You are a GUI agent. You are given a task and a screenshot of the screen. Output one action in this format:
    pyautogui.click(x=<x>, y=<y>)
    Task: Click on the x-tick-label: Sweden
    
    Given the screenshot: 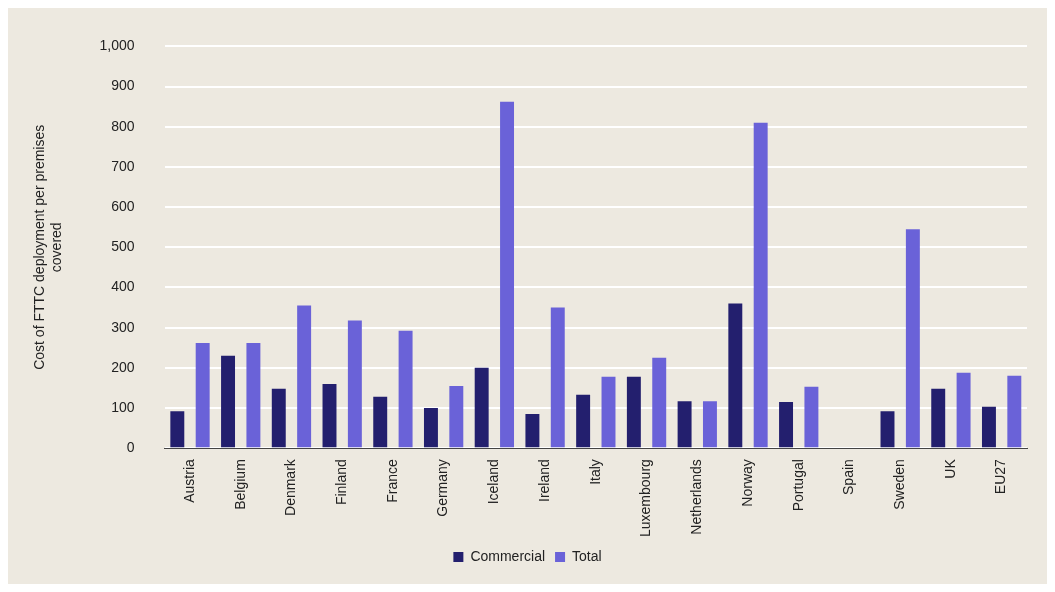 What is the action you would take?
    pyautogui.click(x=899, y=484)
    